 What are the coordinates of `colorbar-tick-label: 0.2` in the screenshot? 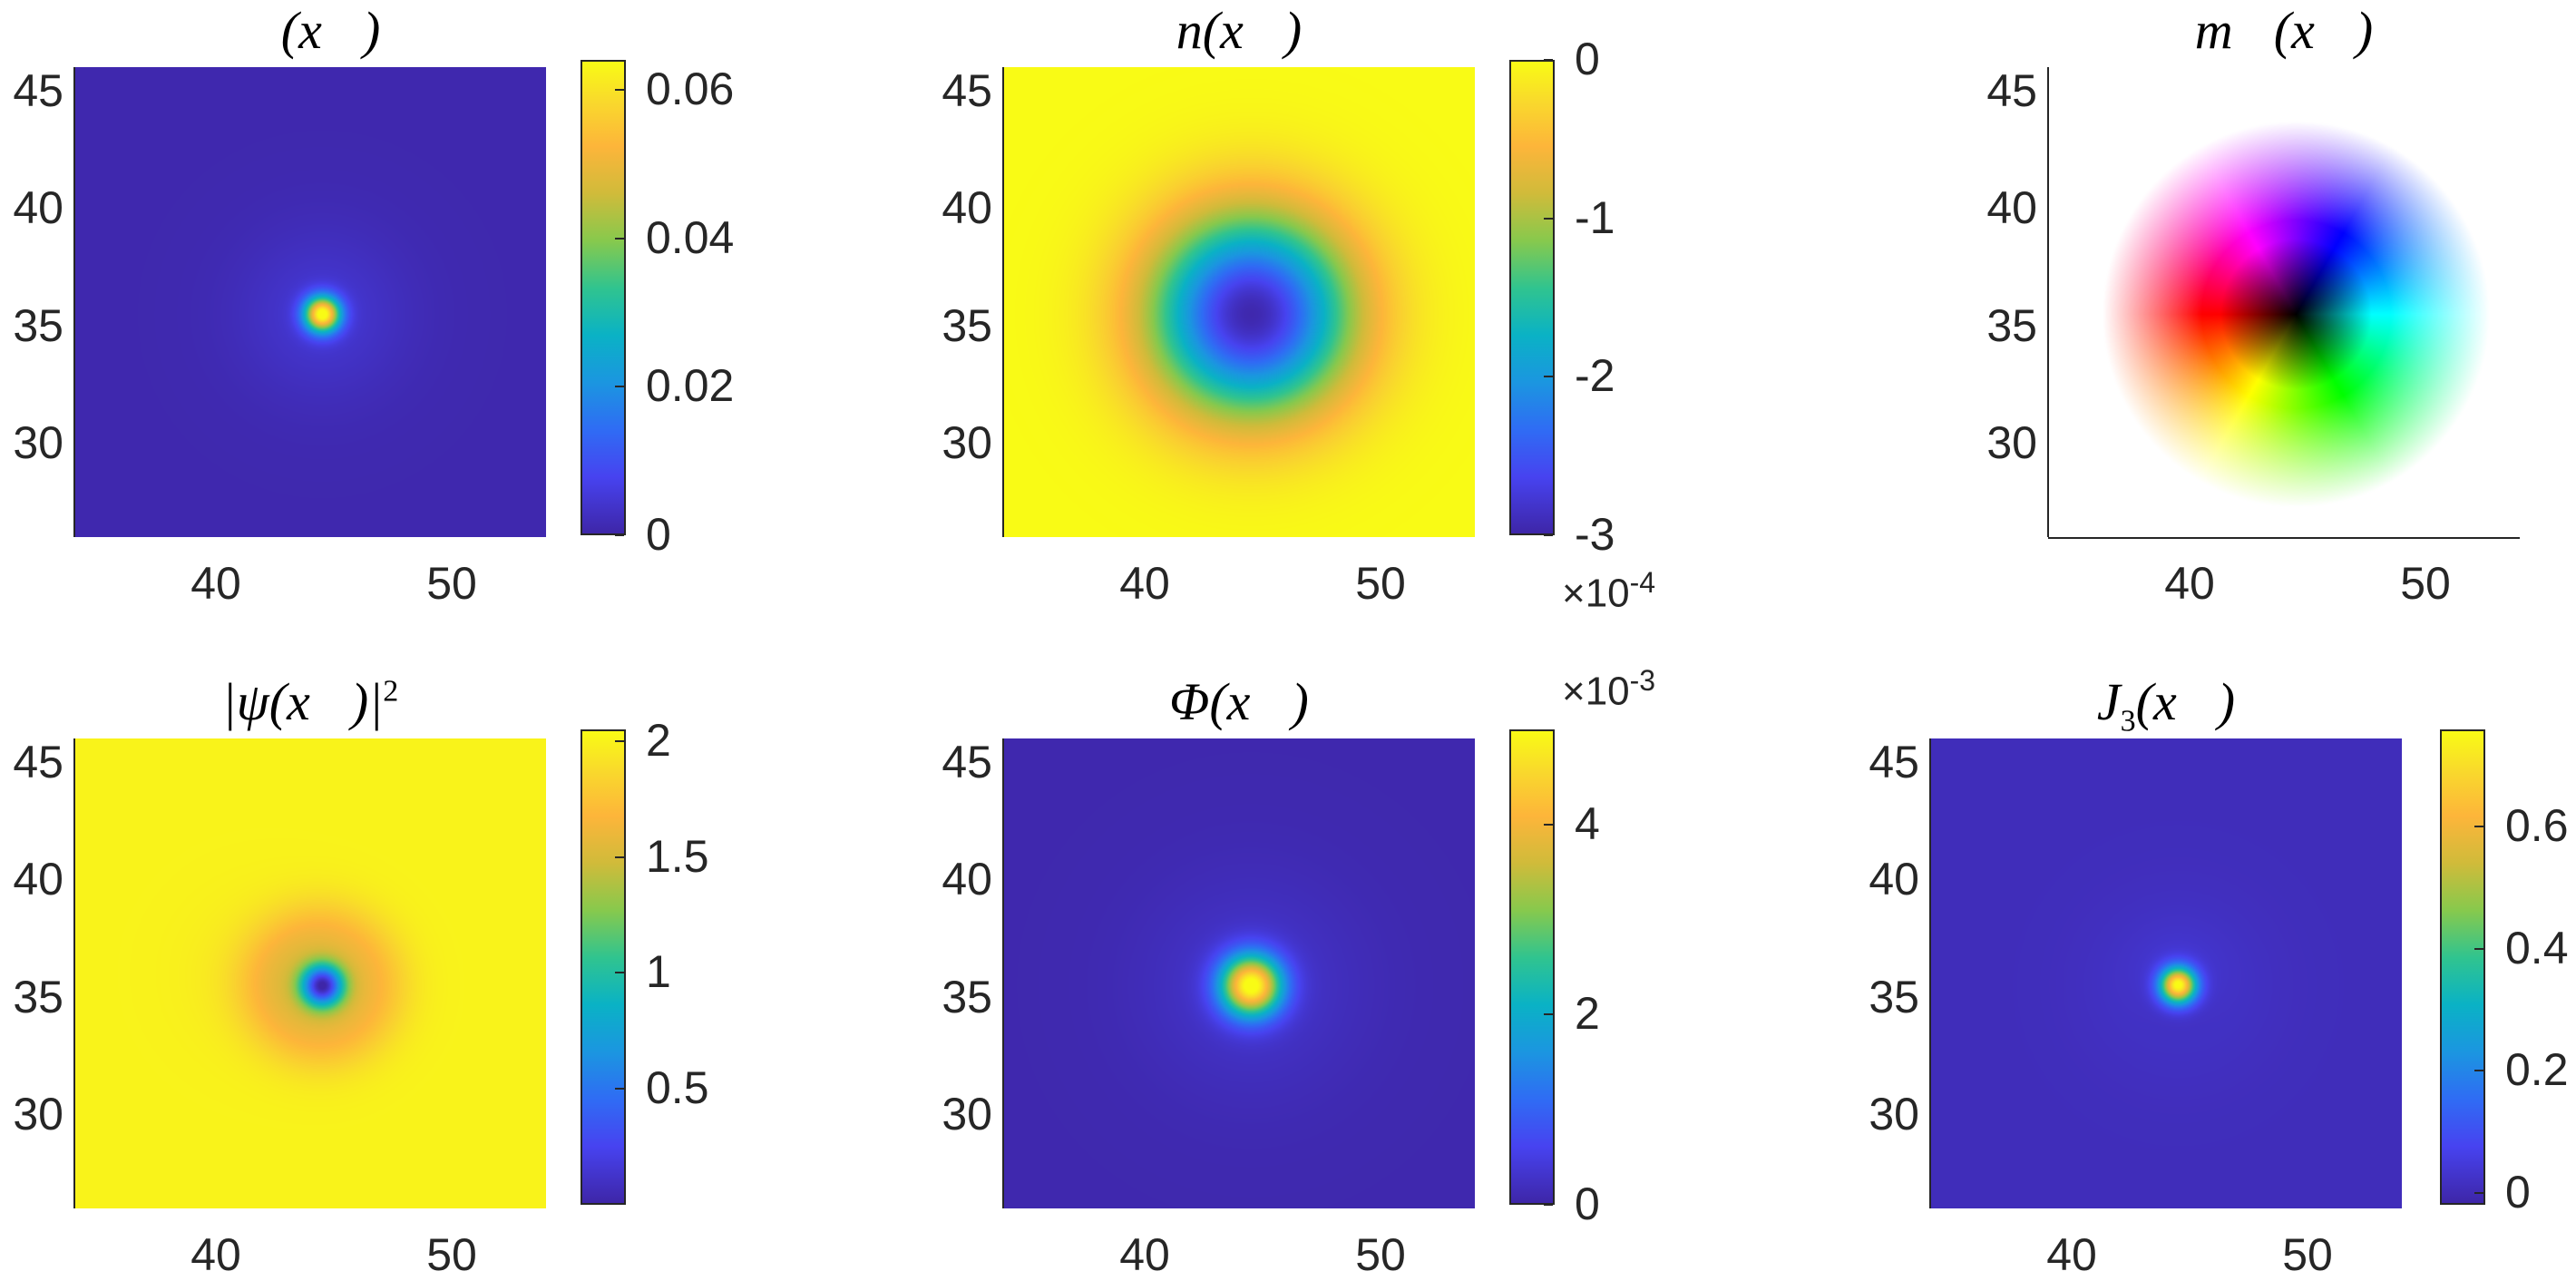 It's located at (2537, 1070).